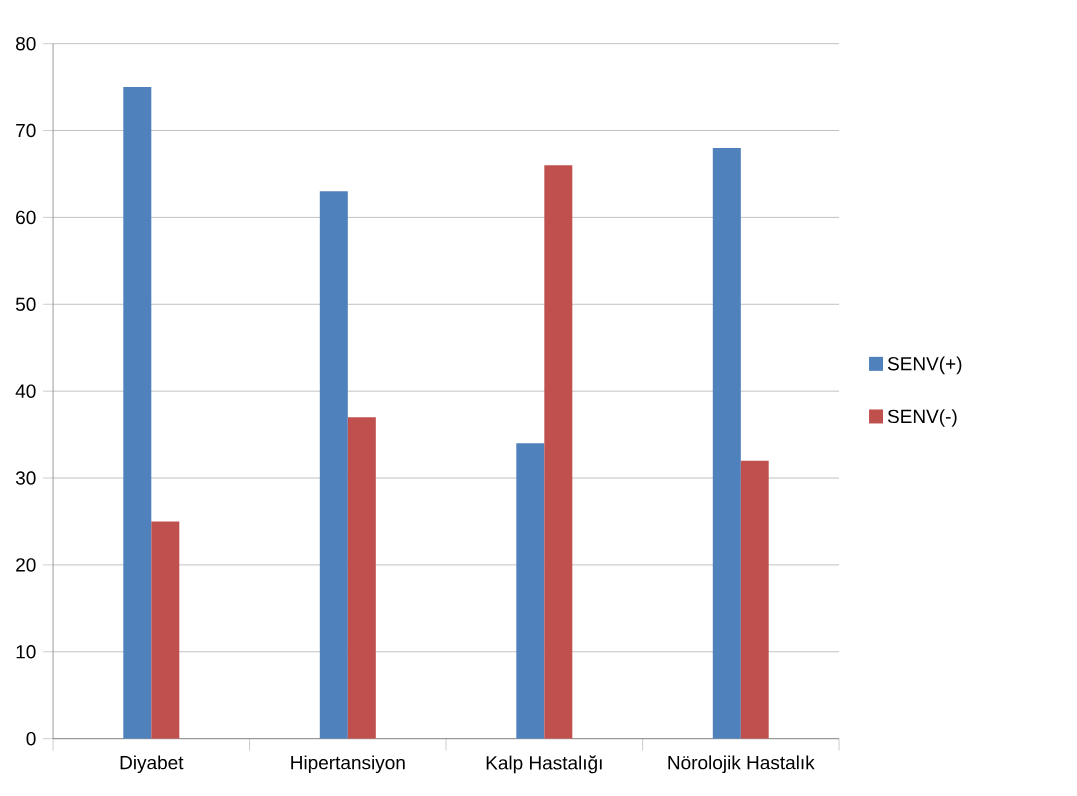  I want to click on y-tick-label: 40, so click(25, 391).